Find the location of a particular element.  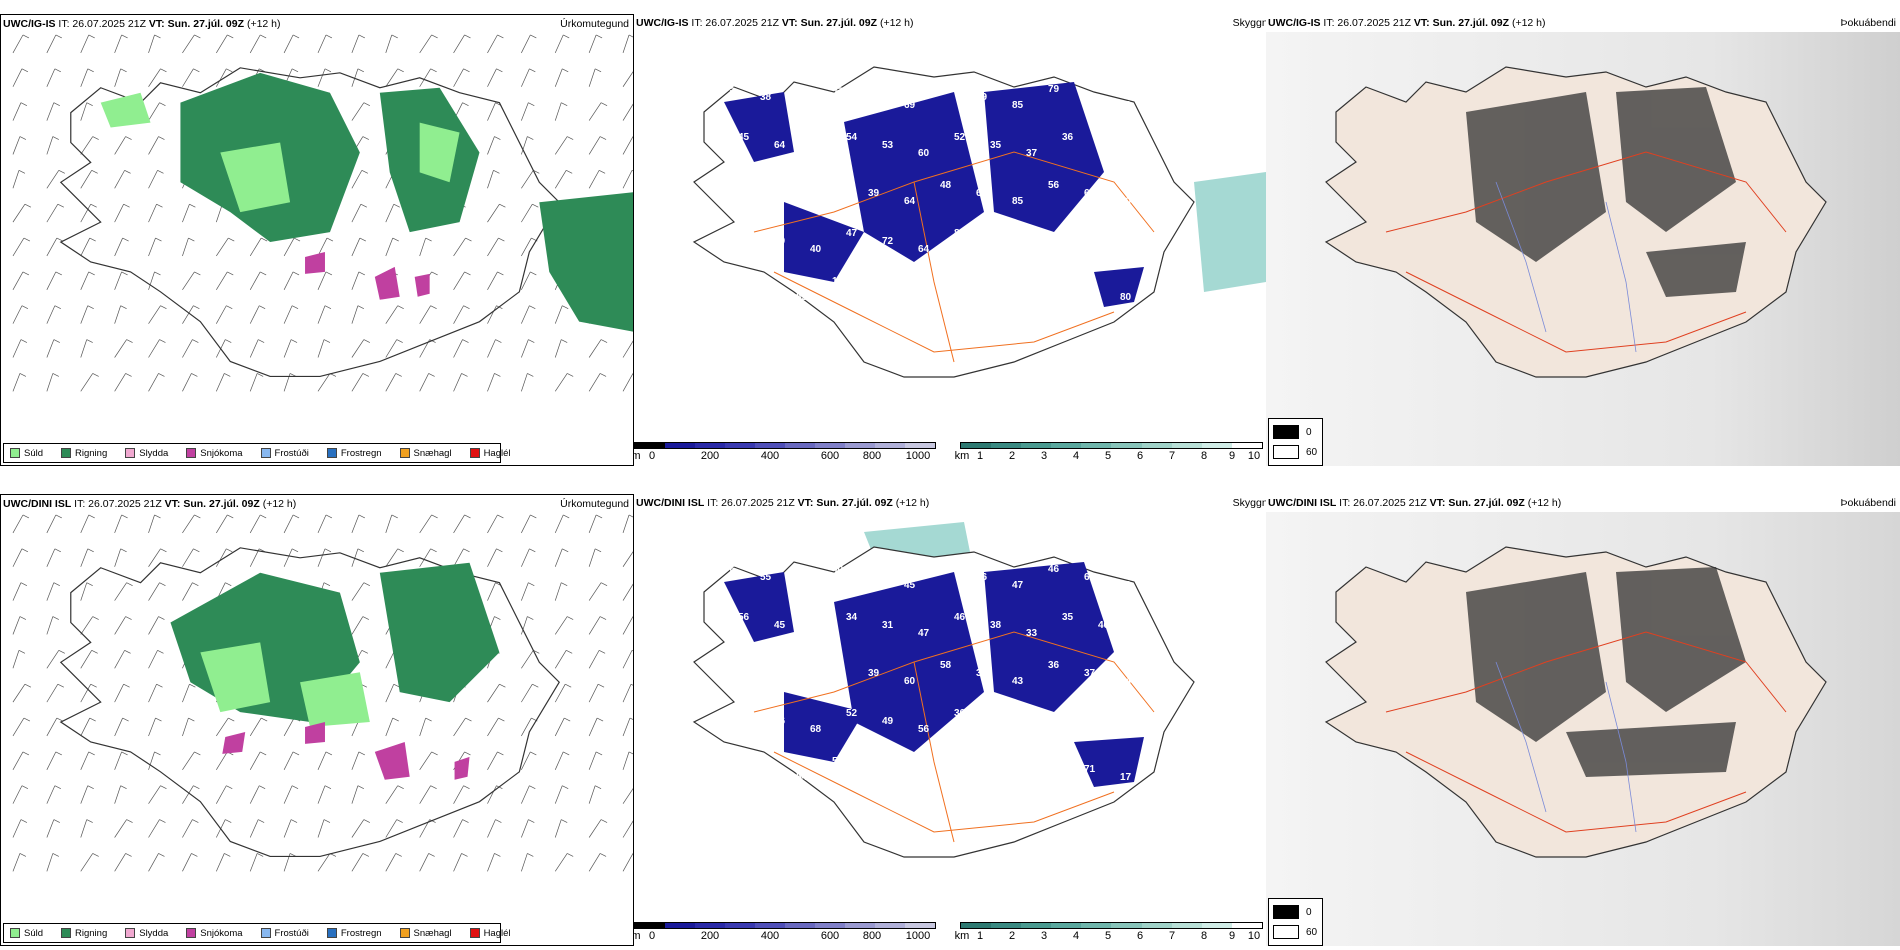

rivers is located at coordinates (1566, 267).